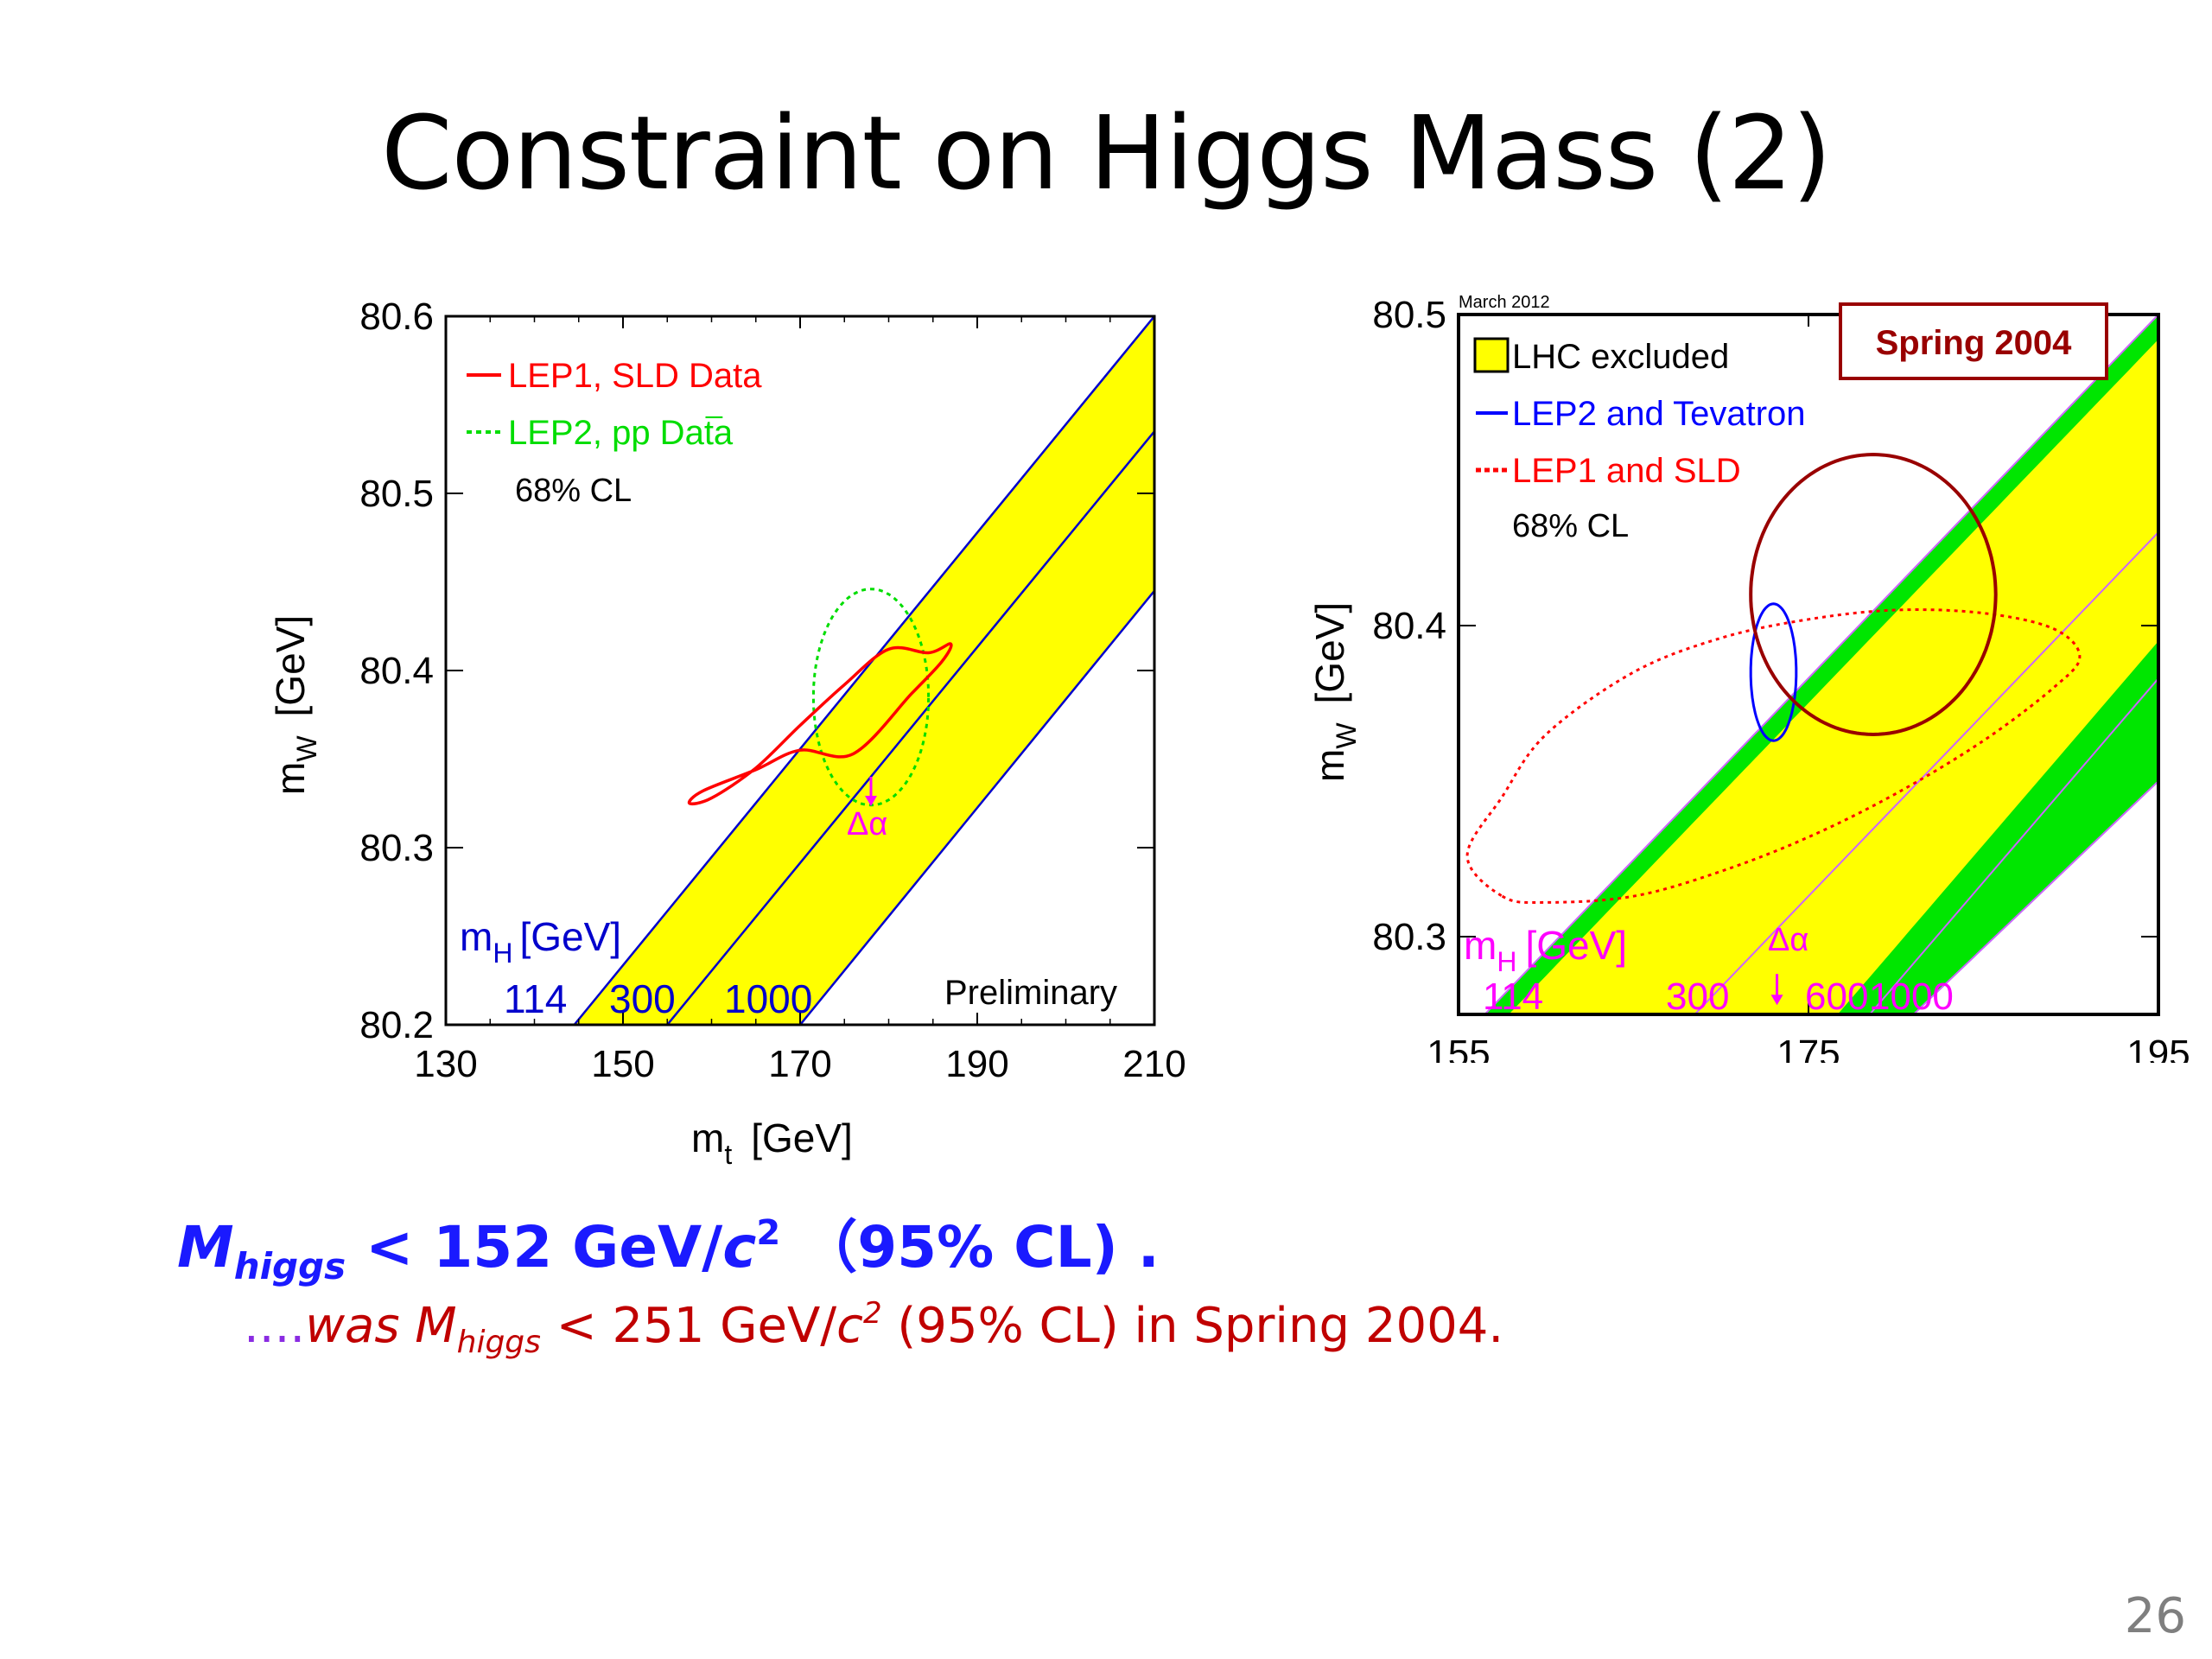 The image size is (2212, 1659). Describe the element at coordinates (635, 376) in the screenshot. I see `legend-lep1: LEP1, SLD Data` at that location.